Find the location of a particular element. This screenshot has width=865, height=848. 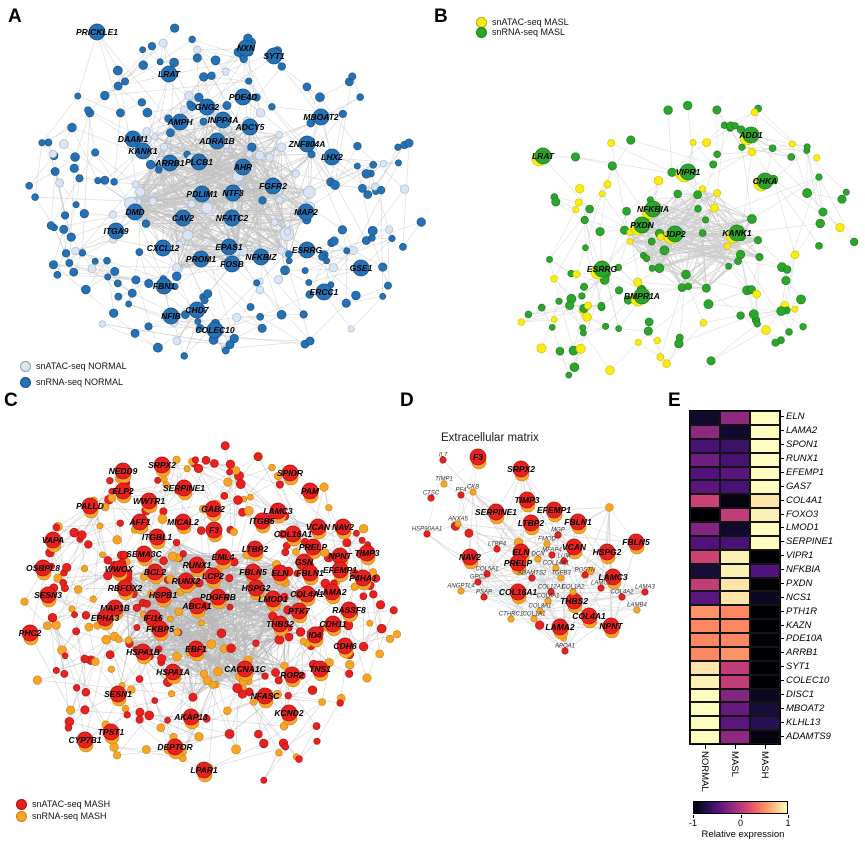

gene-label: LRAT is located at coordinates (543, 156).